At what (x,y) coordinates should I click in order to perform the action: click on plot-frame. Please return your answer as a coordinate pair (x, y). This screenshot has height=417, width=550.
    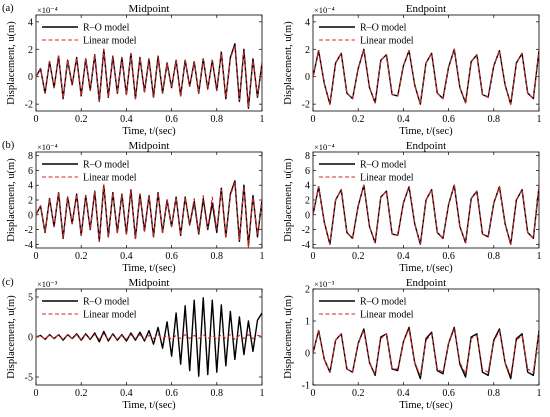
    Looking at the image, I should click on (426, 63).